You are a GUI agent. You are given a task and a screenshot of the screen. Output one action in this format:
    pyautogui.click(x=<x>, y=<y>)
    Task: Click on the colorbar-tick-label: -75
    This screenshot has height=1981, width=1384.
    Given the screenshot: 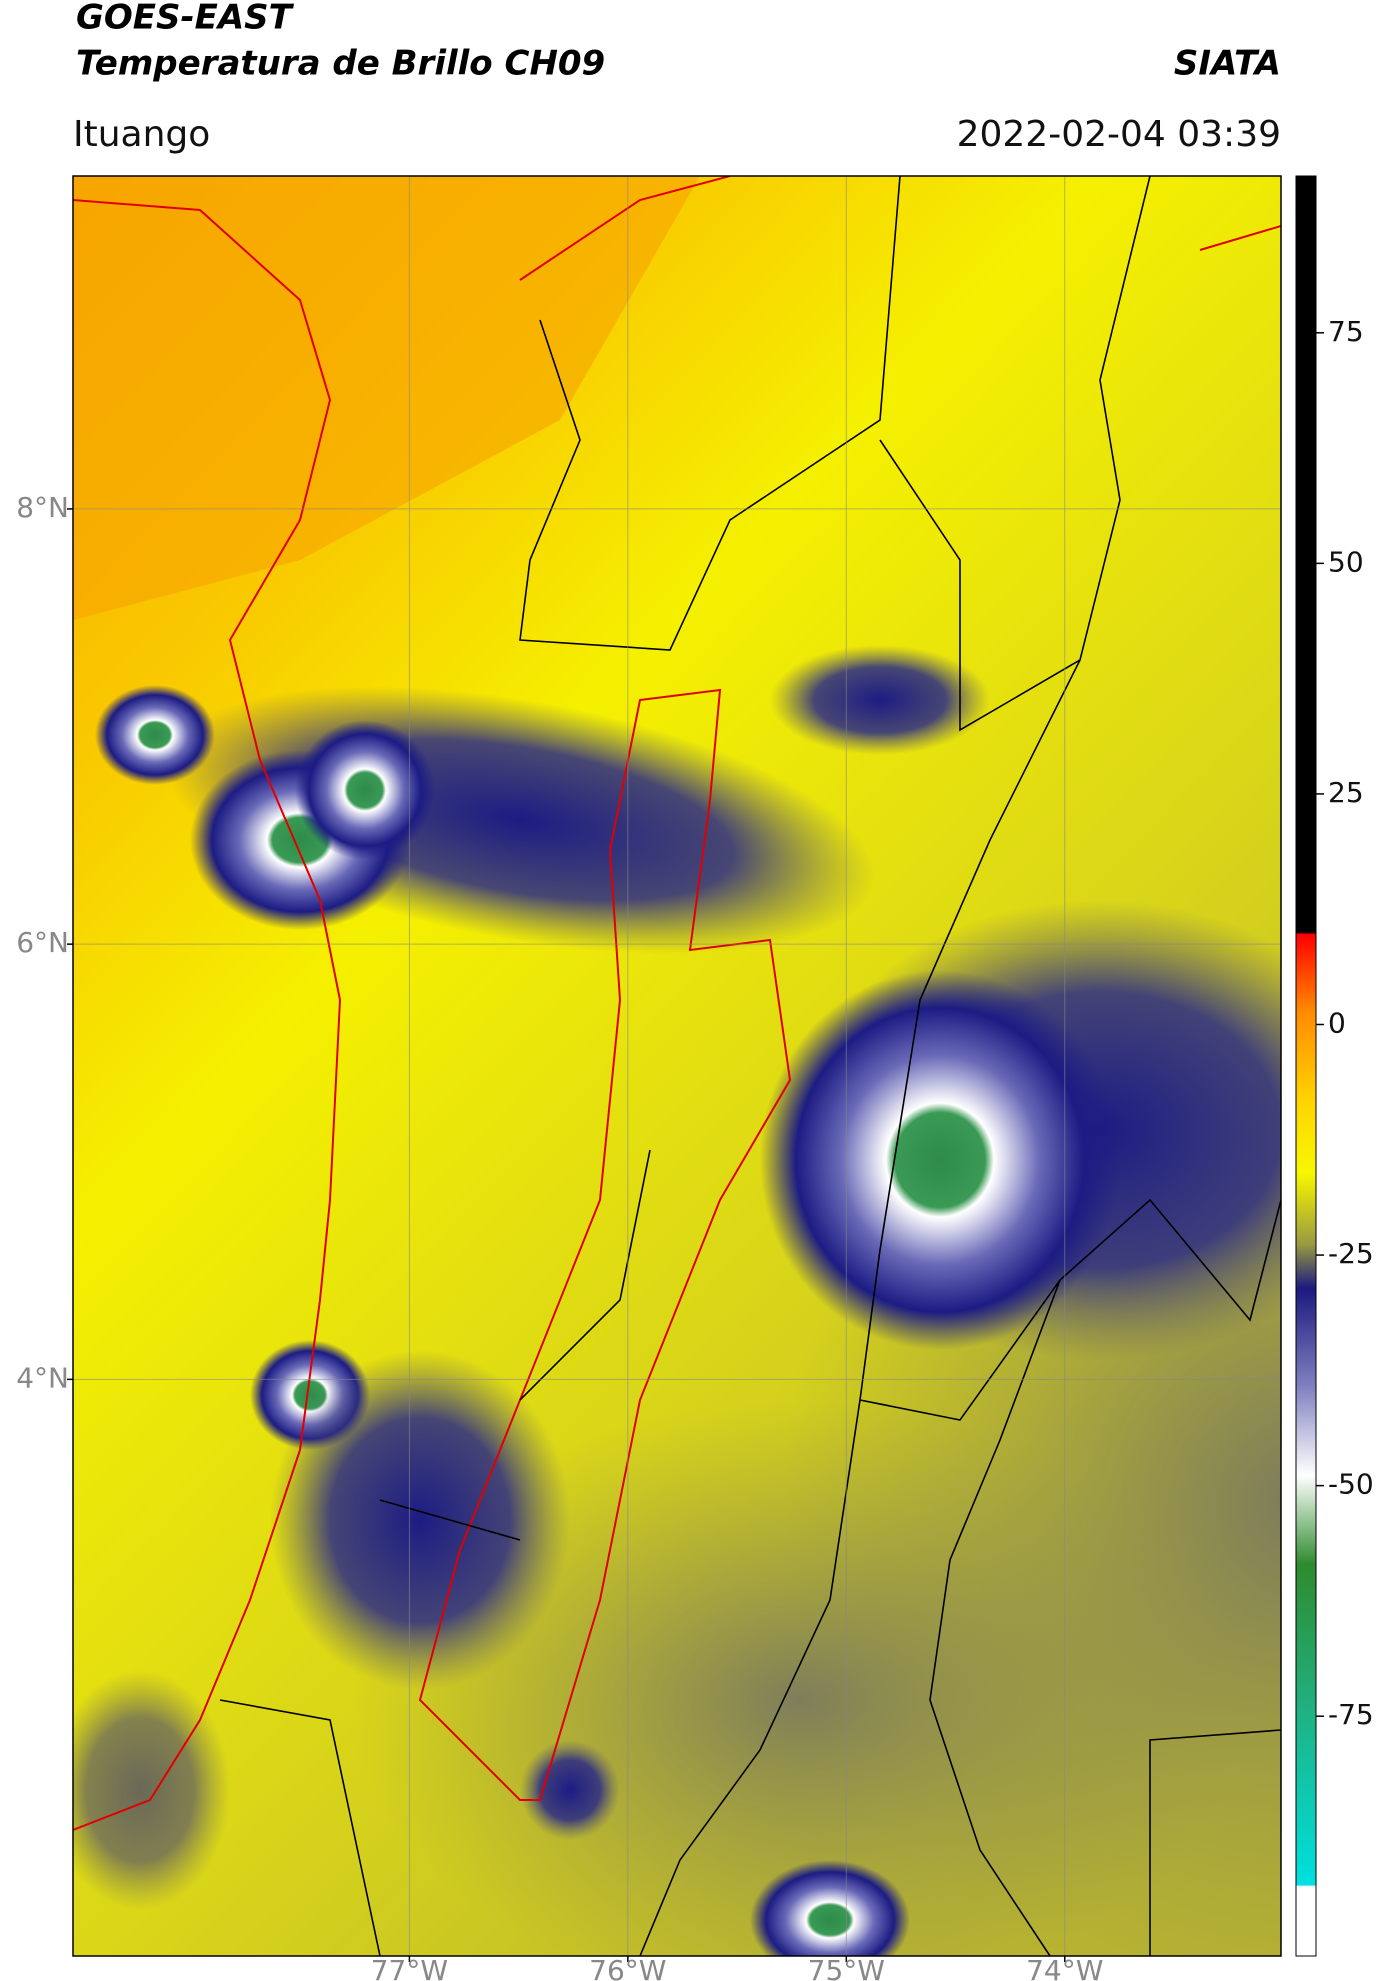 What is the action you would take?
    pyautogui.click(x=1351, y=1714)
    